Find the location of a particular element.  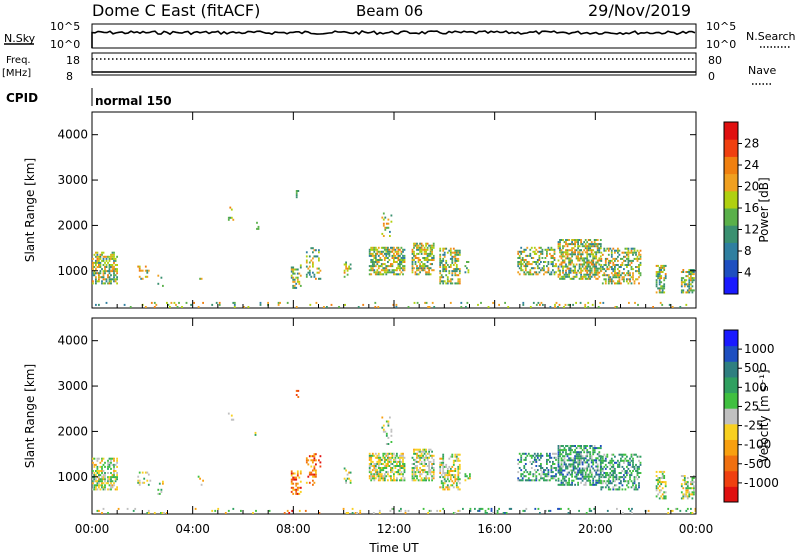

velocity-colorbar-tick: -25 is located at coordinates (754, 426).